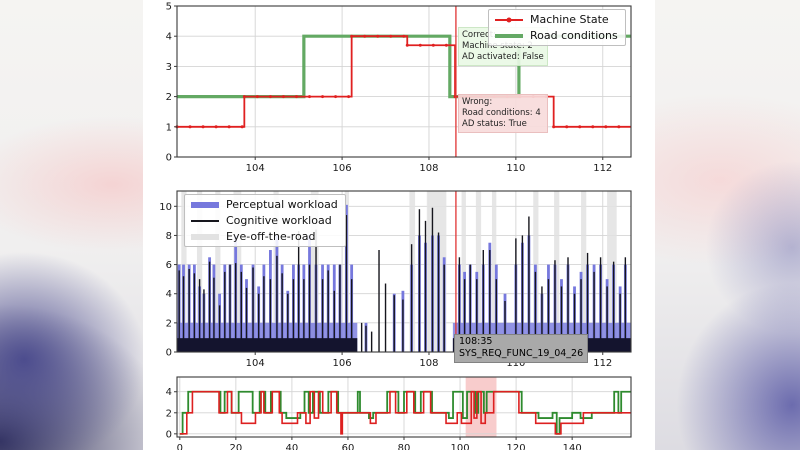 The height and width of the screenshot is (450, 800). I want to click on svg-text: 140, so click(572, 446).